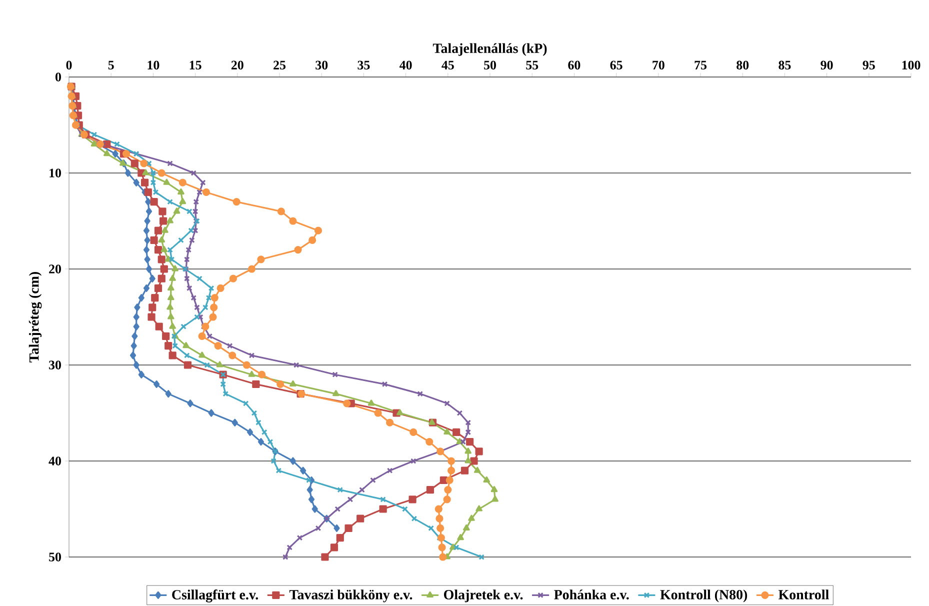 Image resolution: width=929 pixels, height=606 pixels. What do you see at coordinates (58, 77) in the screenshot?
I see `y-tick-label: 0` at bounding box center [58, 77].